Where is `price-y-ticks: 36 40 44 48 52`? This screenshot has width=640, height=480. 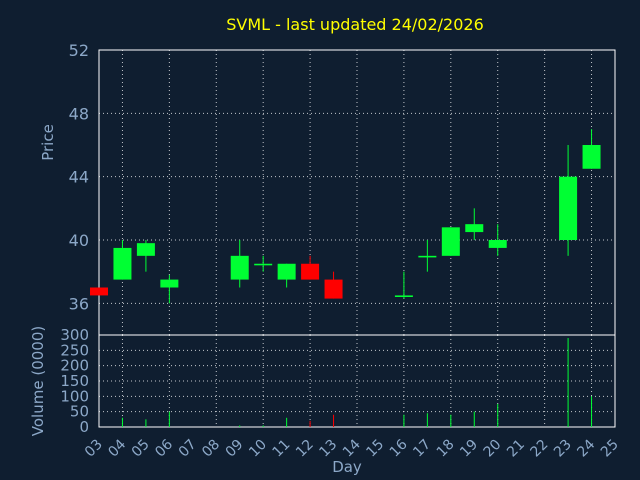
price-y-ticks: 36 40 44 48 52 is located at coordinates (79, 177).